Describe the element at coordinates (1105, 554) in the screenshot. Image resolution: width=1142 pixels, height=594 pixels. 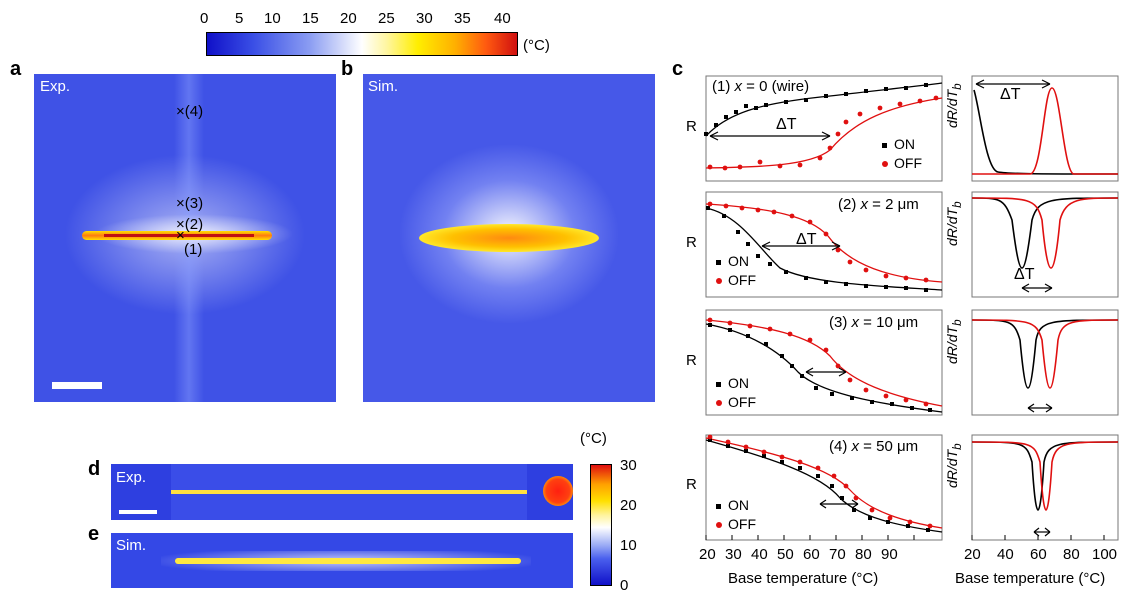
I see `x-tick-right: 100` at that location.